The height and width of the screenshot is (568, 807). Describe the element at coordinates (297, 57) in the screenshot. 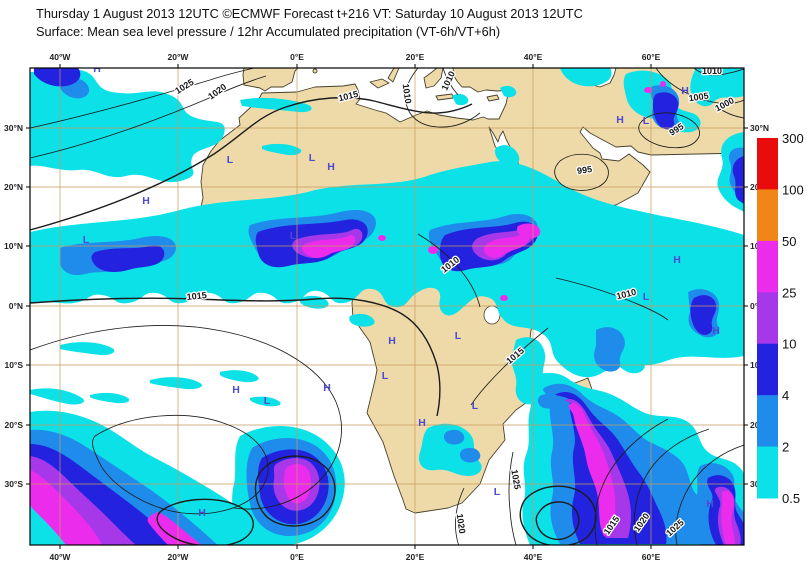

I see `lon-label-top: 0°E` at that location.